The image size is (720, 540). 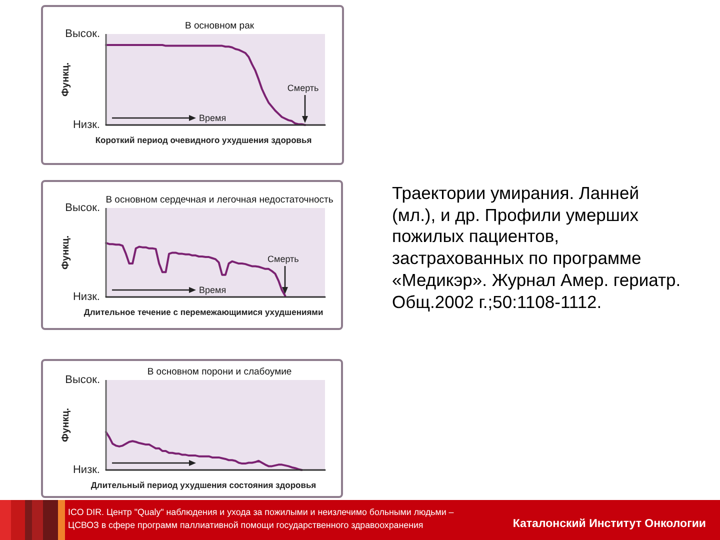 What do you see at coordinates (219, 26) in the screenshot?
I see `chart-title: В основном рак` at bounding box center [219, 26].